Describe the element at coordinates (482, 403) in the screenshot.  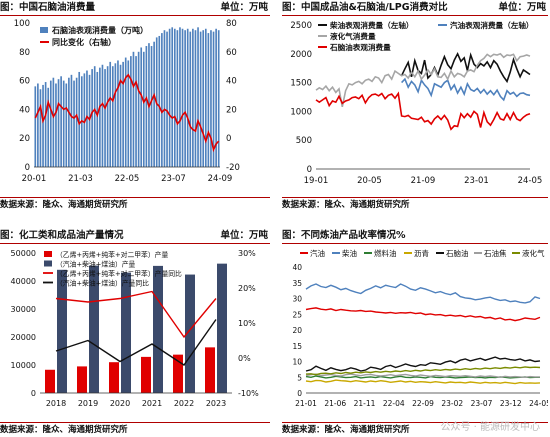
I see `x-tick-label: 23-07` at that location.